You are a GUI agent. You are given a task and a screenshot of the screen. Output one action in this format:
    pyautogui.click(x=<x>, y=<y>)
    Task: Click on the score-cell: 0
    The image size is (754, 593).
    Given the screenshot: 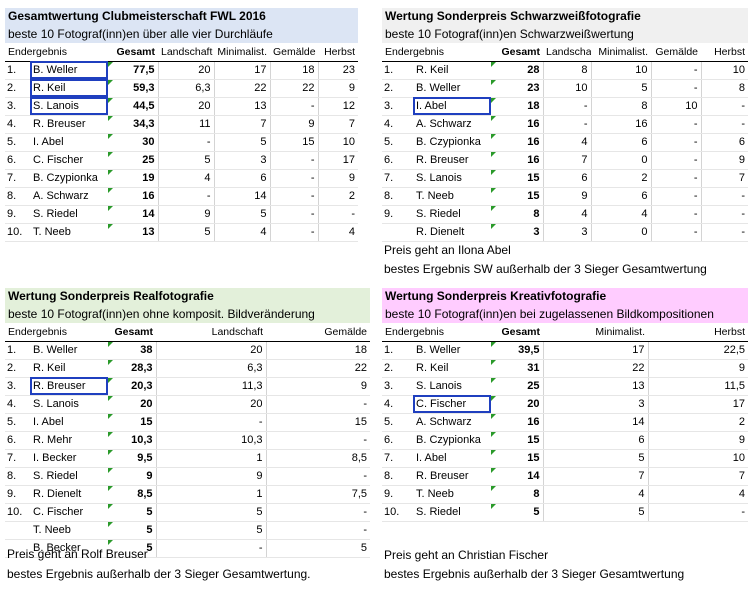 What is the action you would take?
    pyautogui.click(x=620, y=232)
    